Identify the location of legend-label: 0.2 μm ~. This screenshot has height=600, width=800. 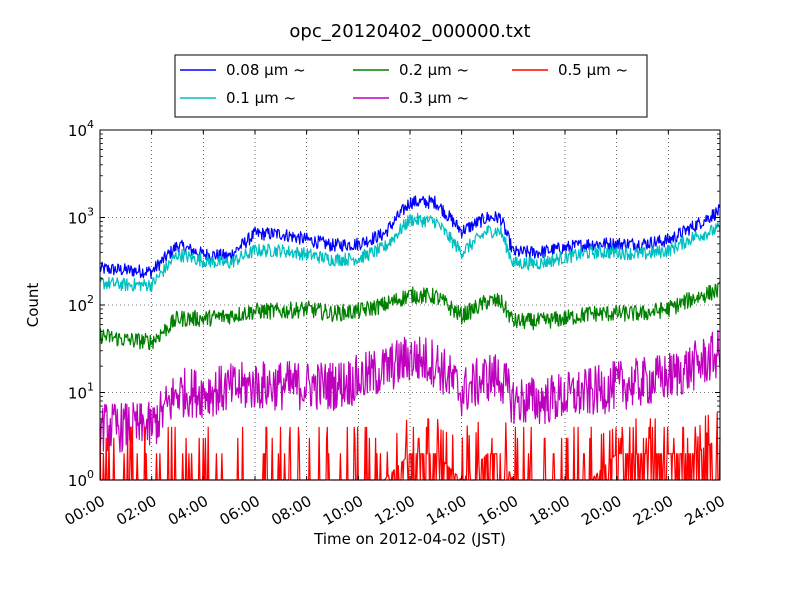
(434, 70).